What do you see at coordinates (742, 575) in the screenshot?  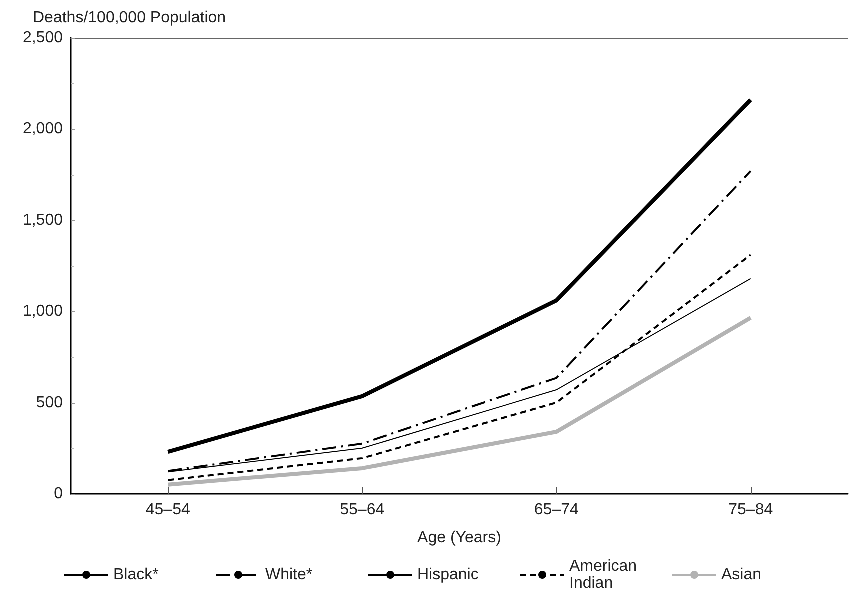 I see `legend-label: Asian` at bounding box center [742, 575].